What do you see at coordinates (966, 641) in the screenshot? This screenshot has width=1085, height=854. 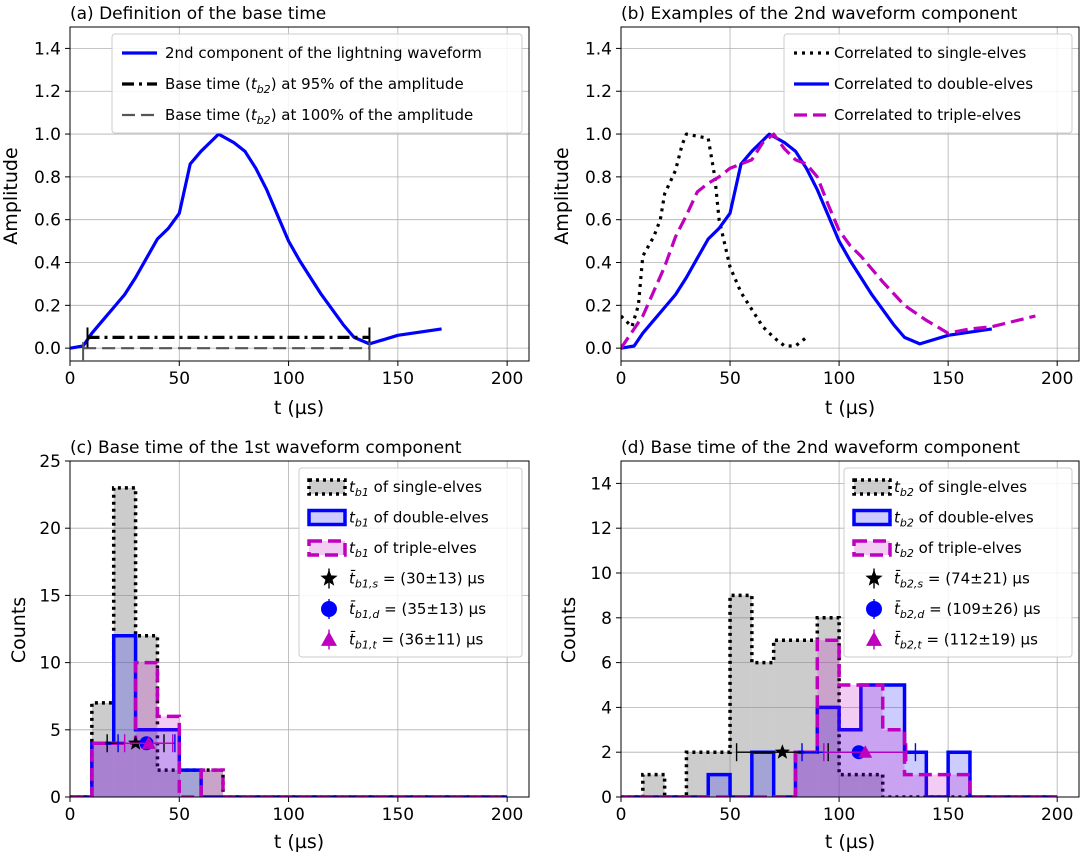 I see `panel-d-legend-label-5: t̄b2,t = (112±19) µs` at bounding box center [966, 641].